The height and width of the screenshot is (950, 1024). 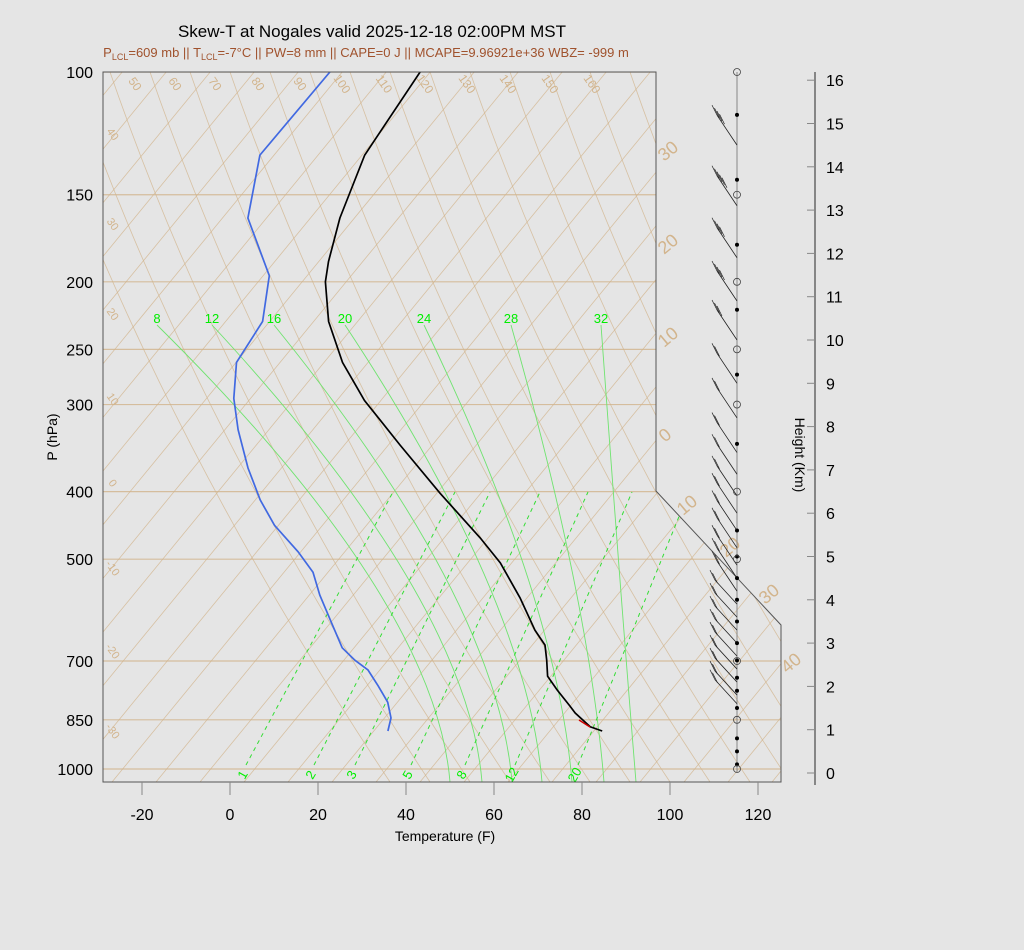 I want to click on y-tick-label: 200, so click(x=79, y=283).